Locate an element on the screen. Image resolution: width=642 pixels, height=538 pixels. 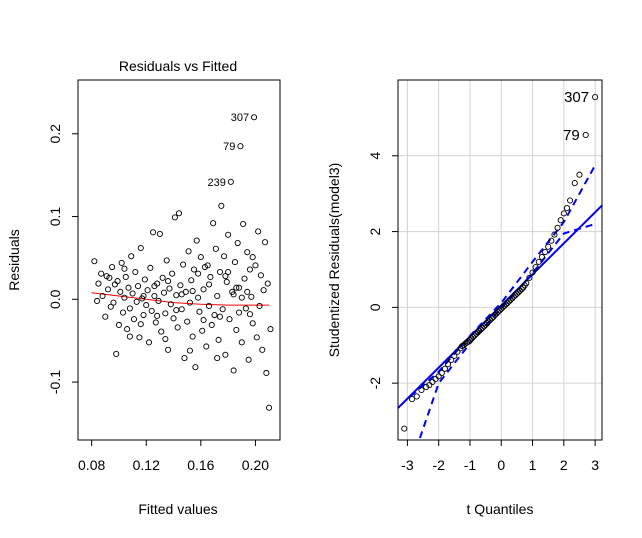
y-tick-label: 0.1 is located at coordinates (55, 217).